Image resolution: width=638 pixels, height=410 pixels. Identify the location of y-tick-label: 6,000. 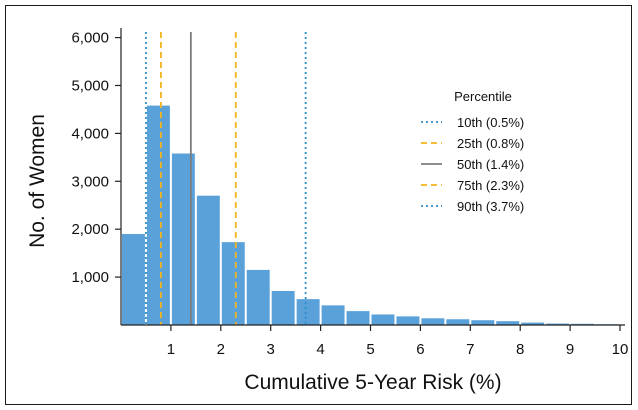
(90, 38).